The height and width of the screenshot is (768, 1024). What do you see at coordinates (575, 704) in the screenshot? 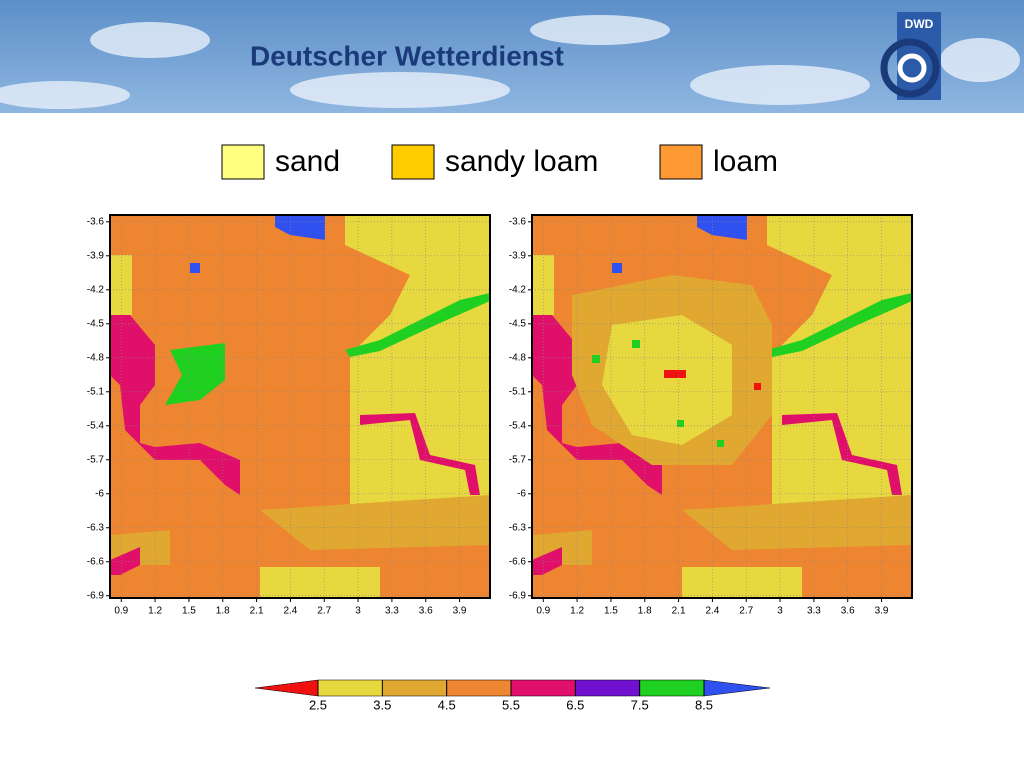
I see `colorbar-tick-label: 6.5` at bounding box center [575, 704].